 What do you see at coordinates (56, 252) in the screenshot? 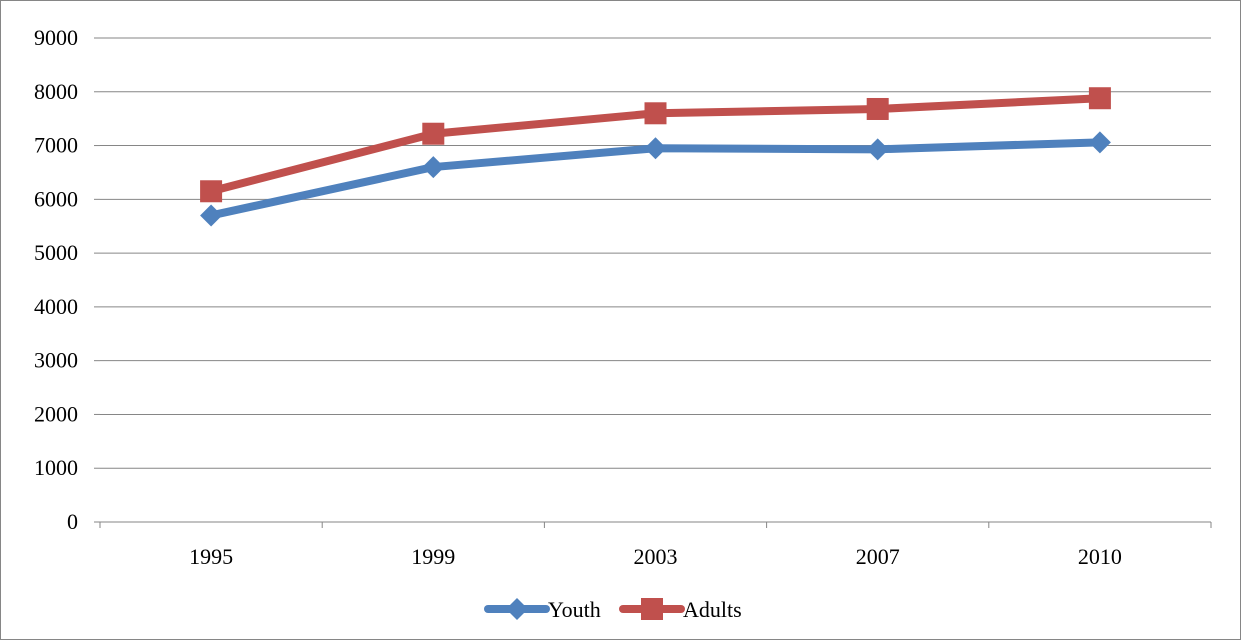
I see `y-tick-label: 5000` at bounding box center [56, 252].